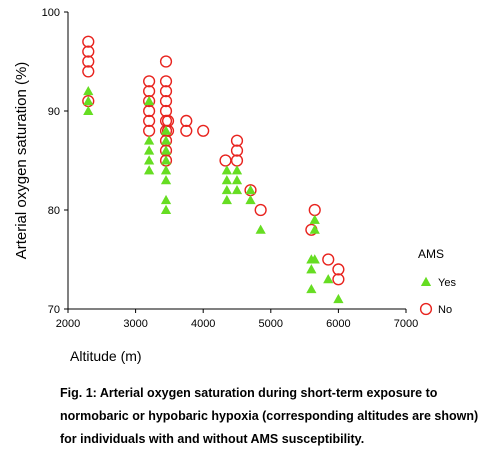 This screenshot has height=462, width=500. Describe the element at coordinates (338, 324) in the screenshot. I see `x-tick-label: 6000` at that location.